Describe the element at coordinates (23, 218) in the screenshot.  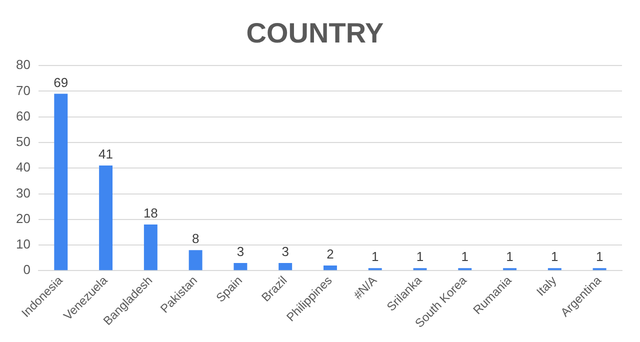
I see `y-tick-label: 20` at that location.